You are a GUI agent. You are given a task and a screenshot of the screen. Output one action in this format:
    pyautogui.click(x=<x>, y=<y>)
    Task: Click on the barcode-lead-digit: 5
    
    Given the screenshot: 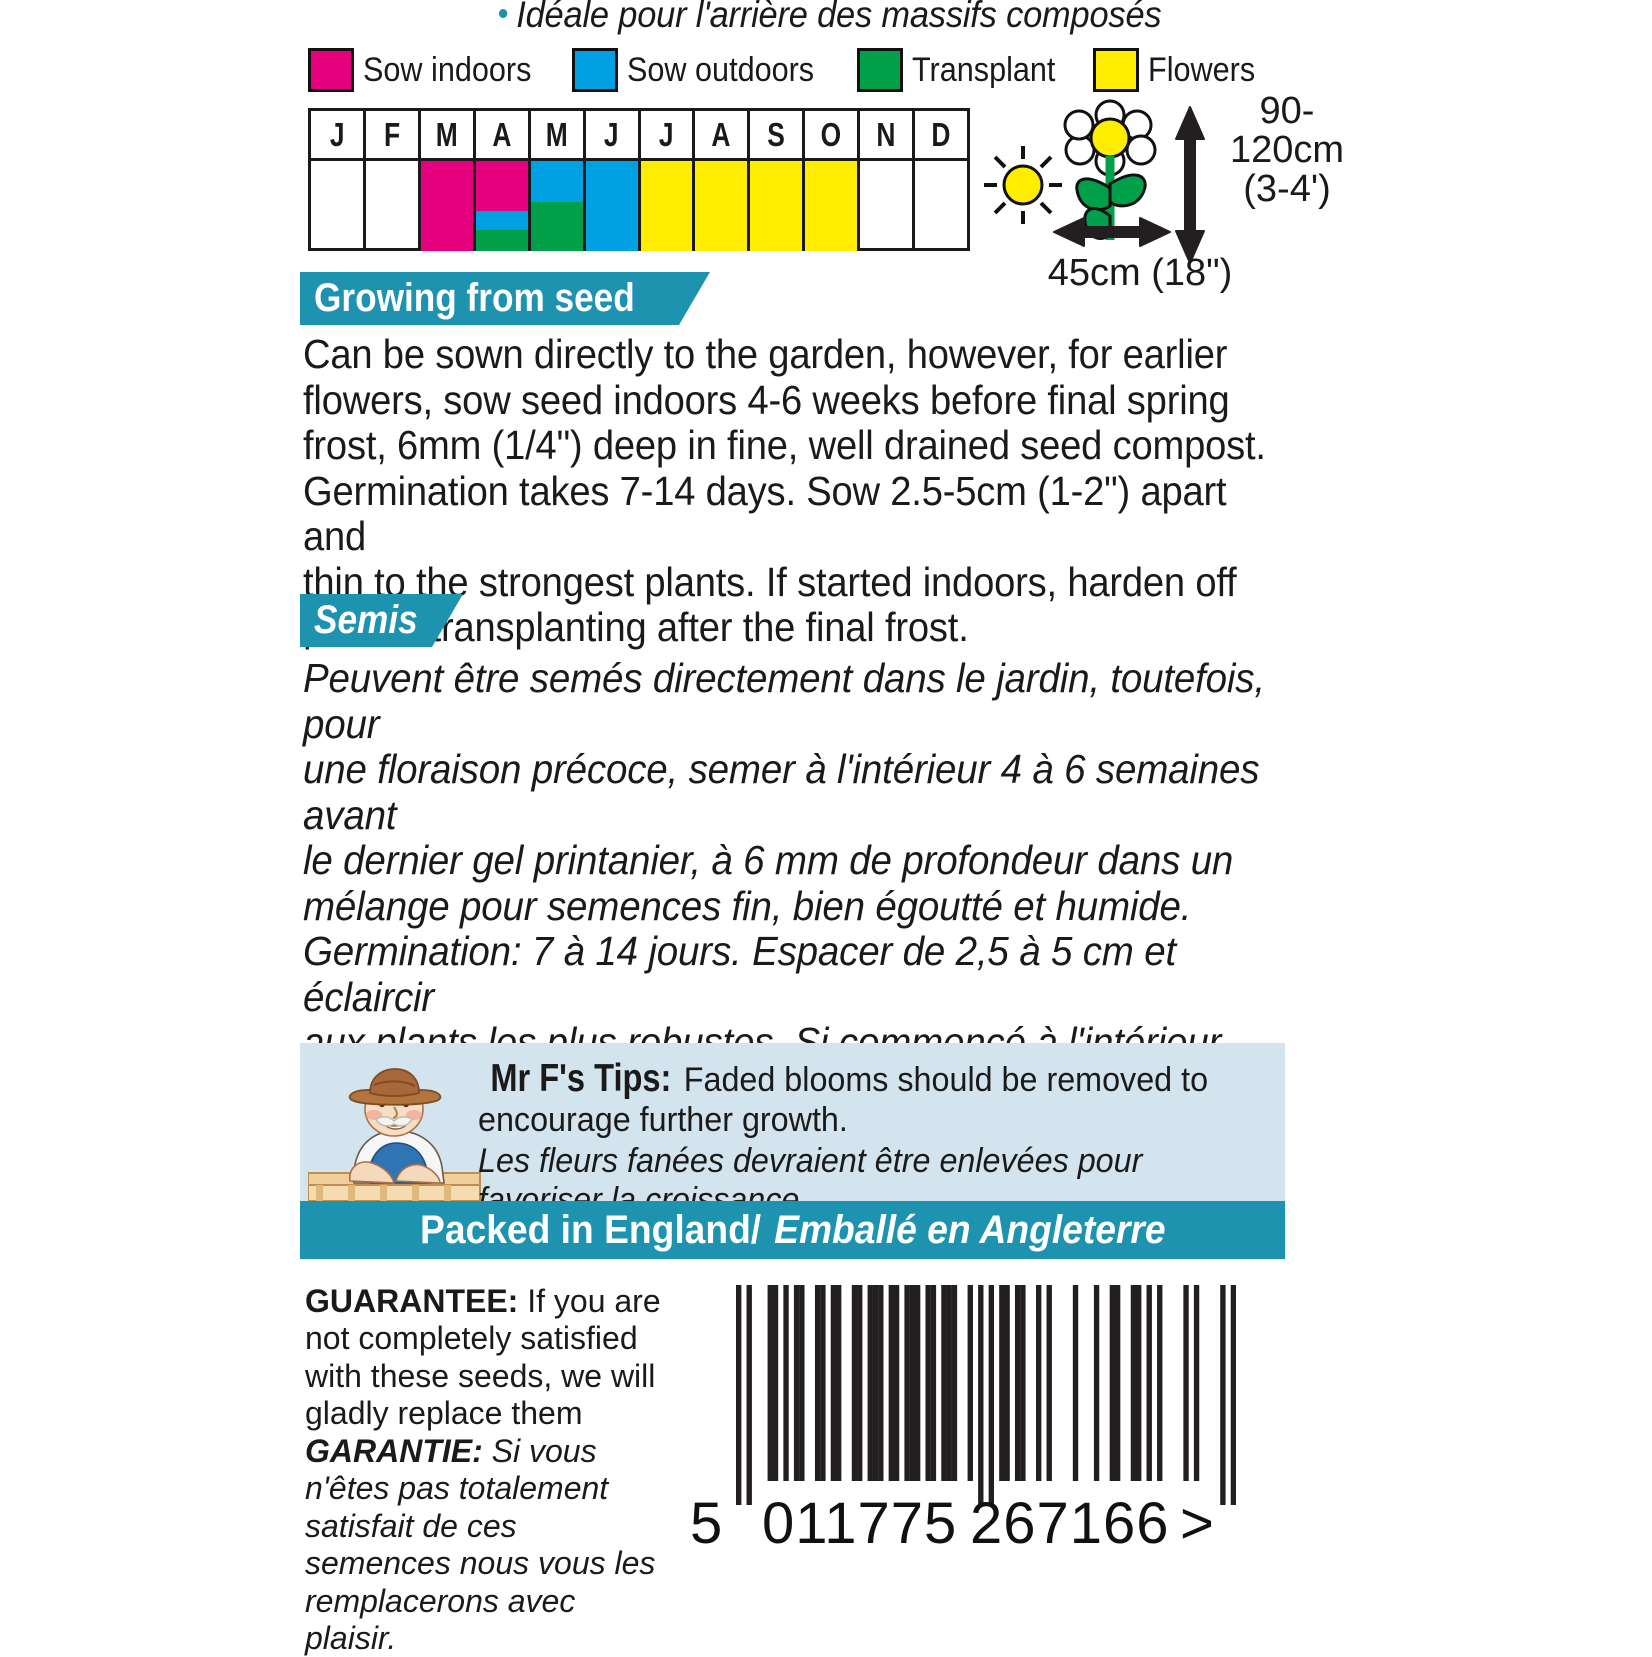 What is the action you would take?
    pyautogui.click(x=707, y=1523)
    